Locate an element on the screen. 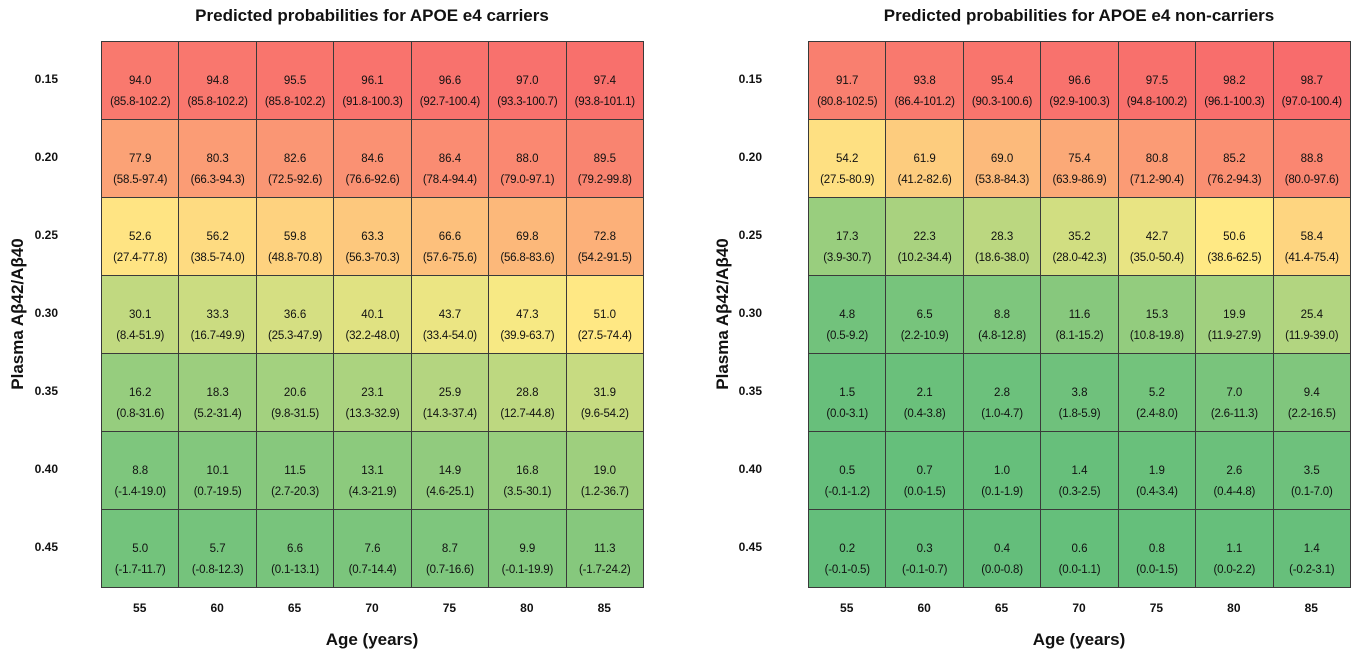 This screenshot has height=657, width=1356. cell-interval-label: (80.8-102.5) is located at coordinates (847, 102).